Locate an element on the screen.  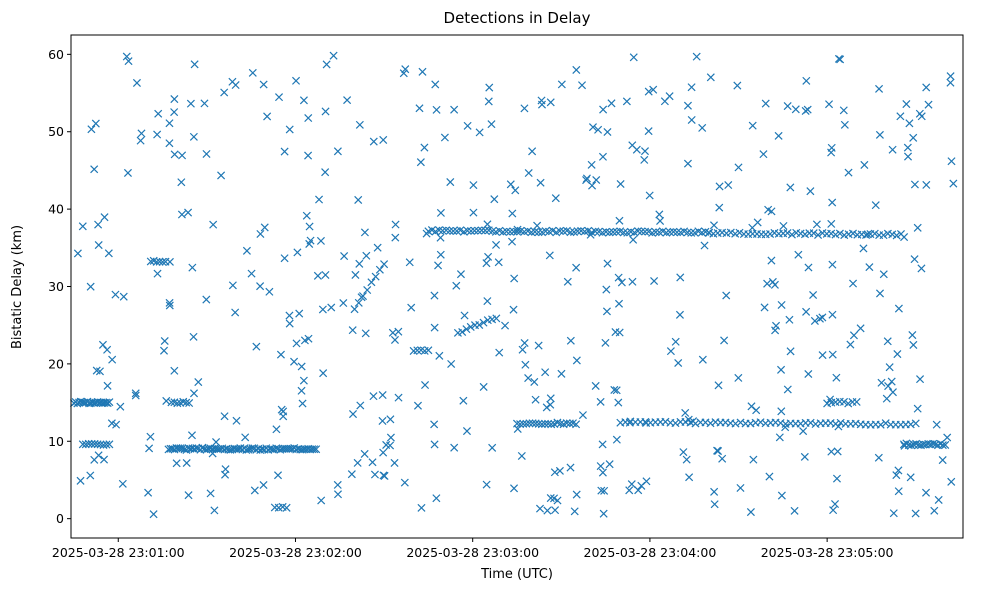
chart-title: Detections in Delay is located at coordinates (517, 18).